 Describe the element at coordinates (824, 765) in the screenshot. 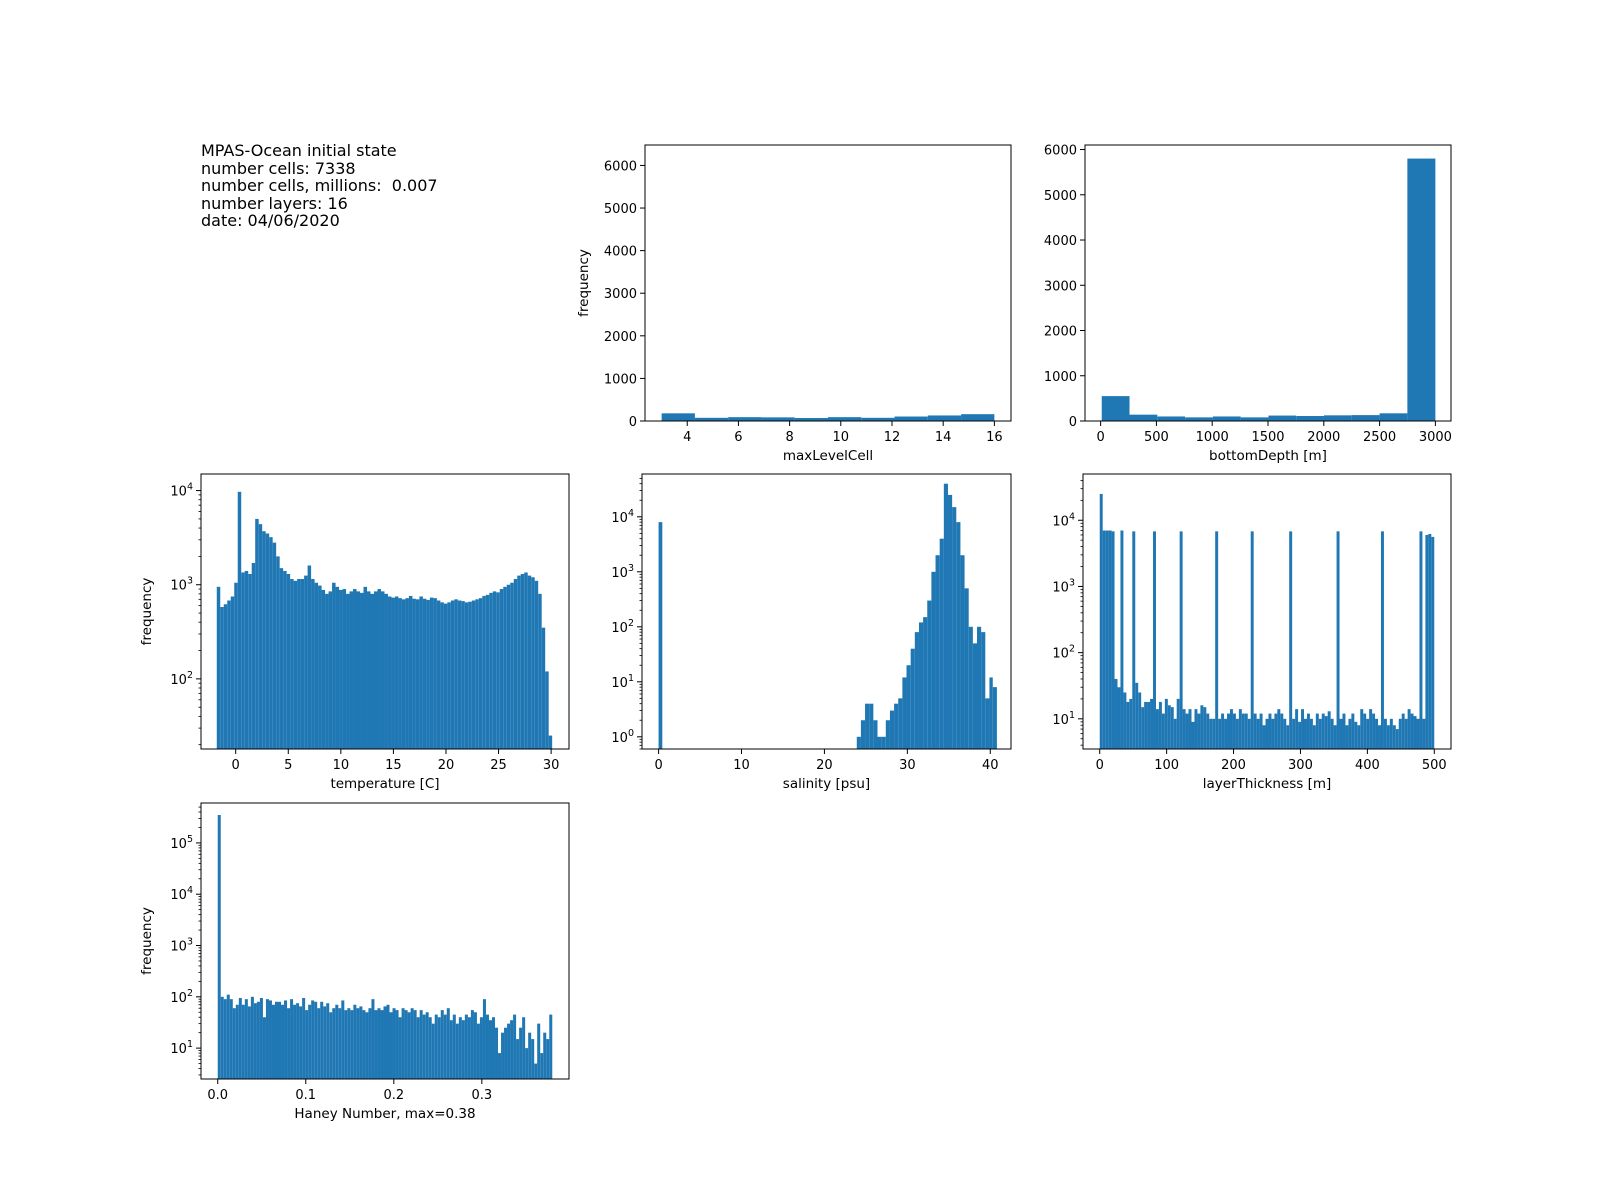

I see `salinity-xtick-label: 20` at that location.